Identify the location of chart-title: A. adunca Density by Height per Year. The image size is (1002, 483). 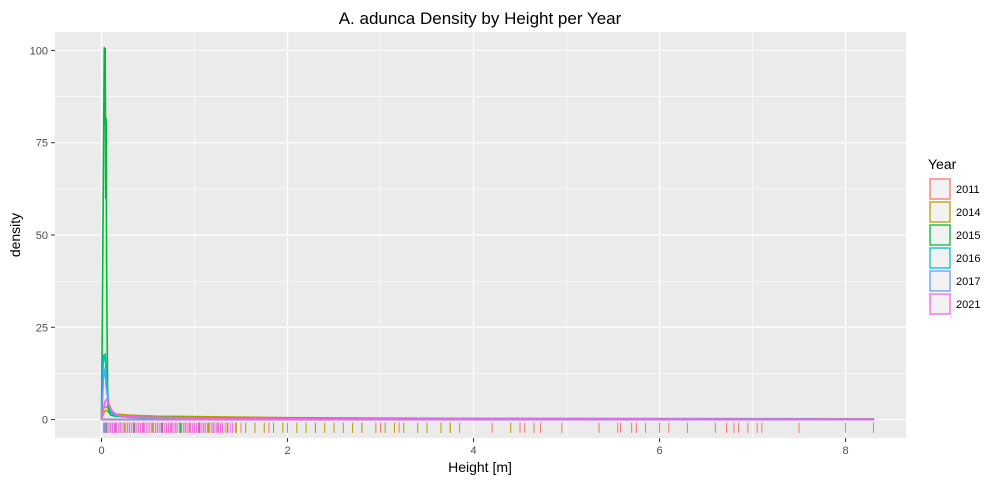
(480, 18).